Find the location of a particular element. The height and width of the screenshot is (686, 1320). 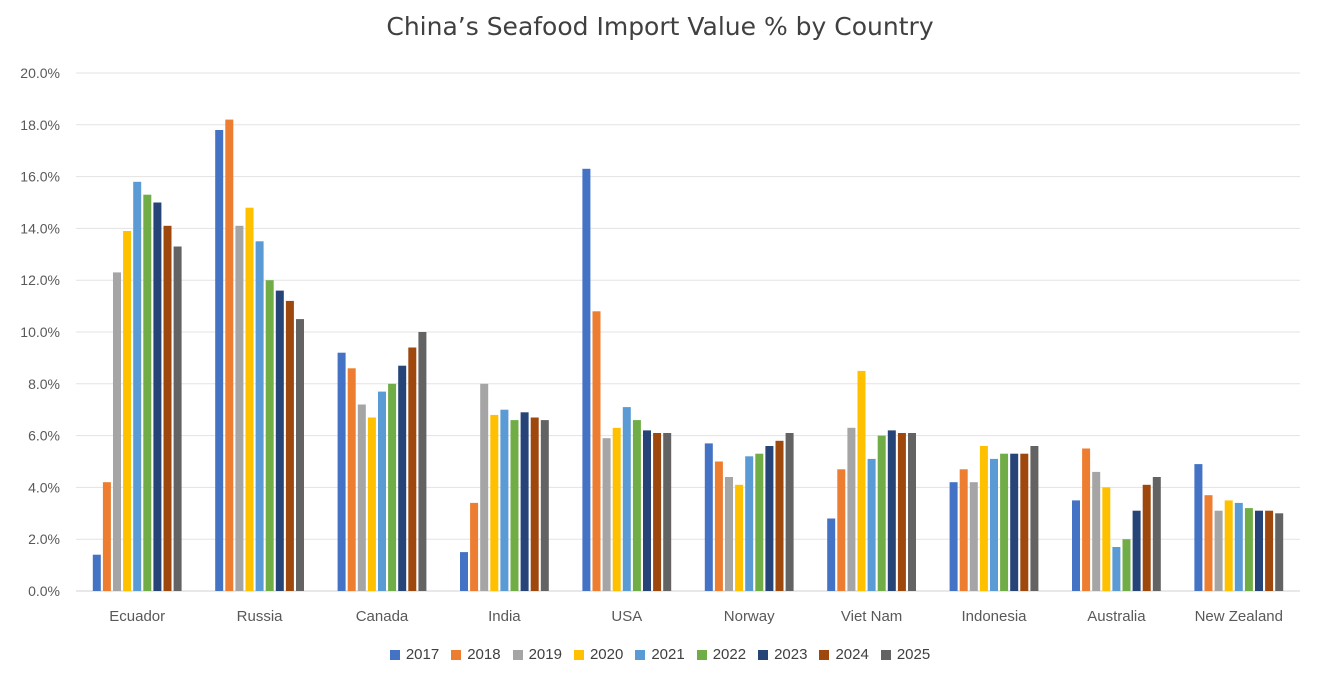

y-tick-label: 20.0% is located at coordinates (40, 73).